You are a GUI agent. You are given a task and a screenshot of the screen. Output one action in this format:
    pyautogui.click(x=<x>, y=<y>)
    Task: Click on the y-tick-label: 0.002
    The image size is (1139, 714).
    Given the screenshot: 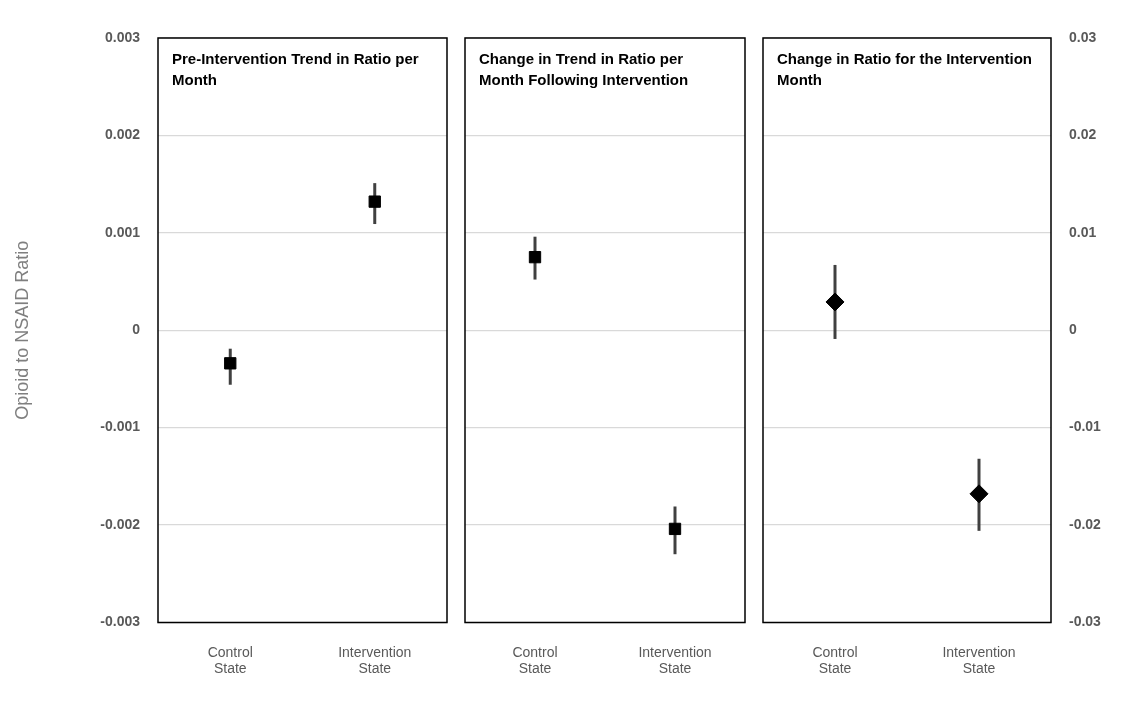 What is the action you would take?
    pyautogui.click(x=122, y=134)
    